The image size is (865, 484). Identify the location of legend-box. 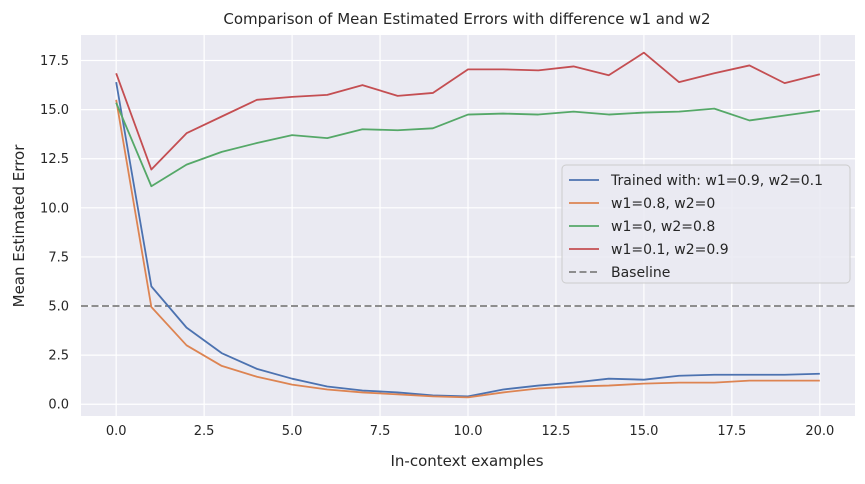
(706, 224).